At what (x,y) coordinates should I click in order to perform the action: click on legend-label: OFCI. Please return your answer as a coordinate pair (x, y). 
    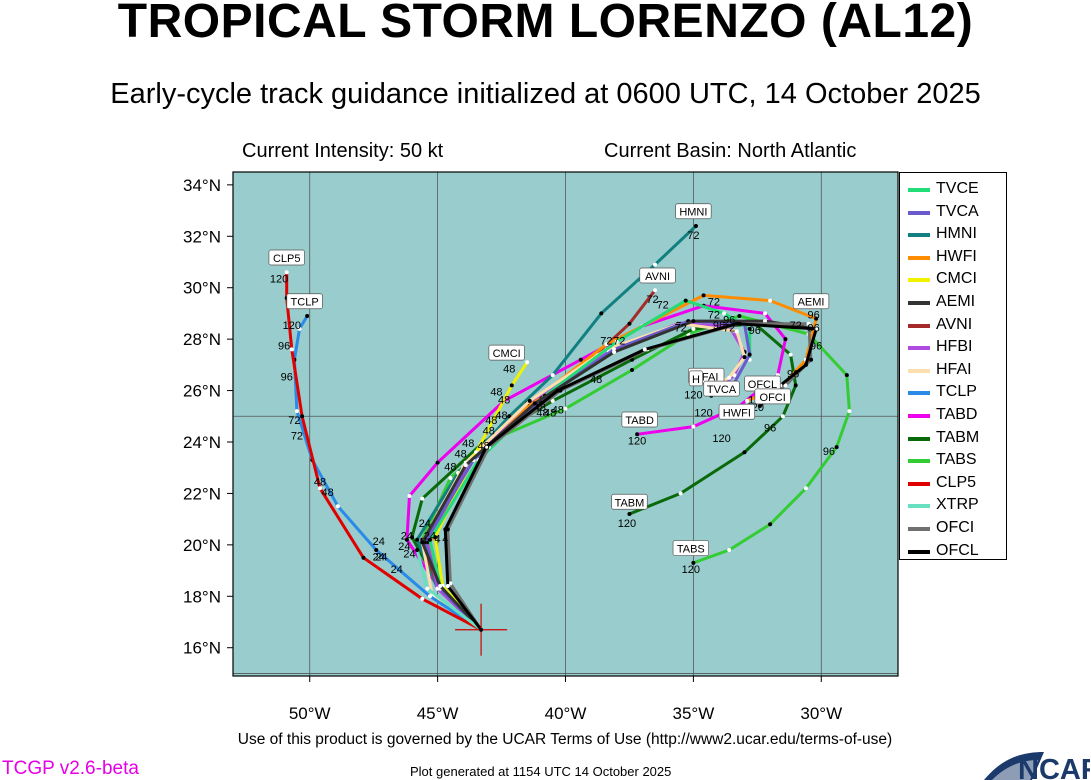
    Looking at the image, I should click on (955, 527).